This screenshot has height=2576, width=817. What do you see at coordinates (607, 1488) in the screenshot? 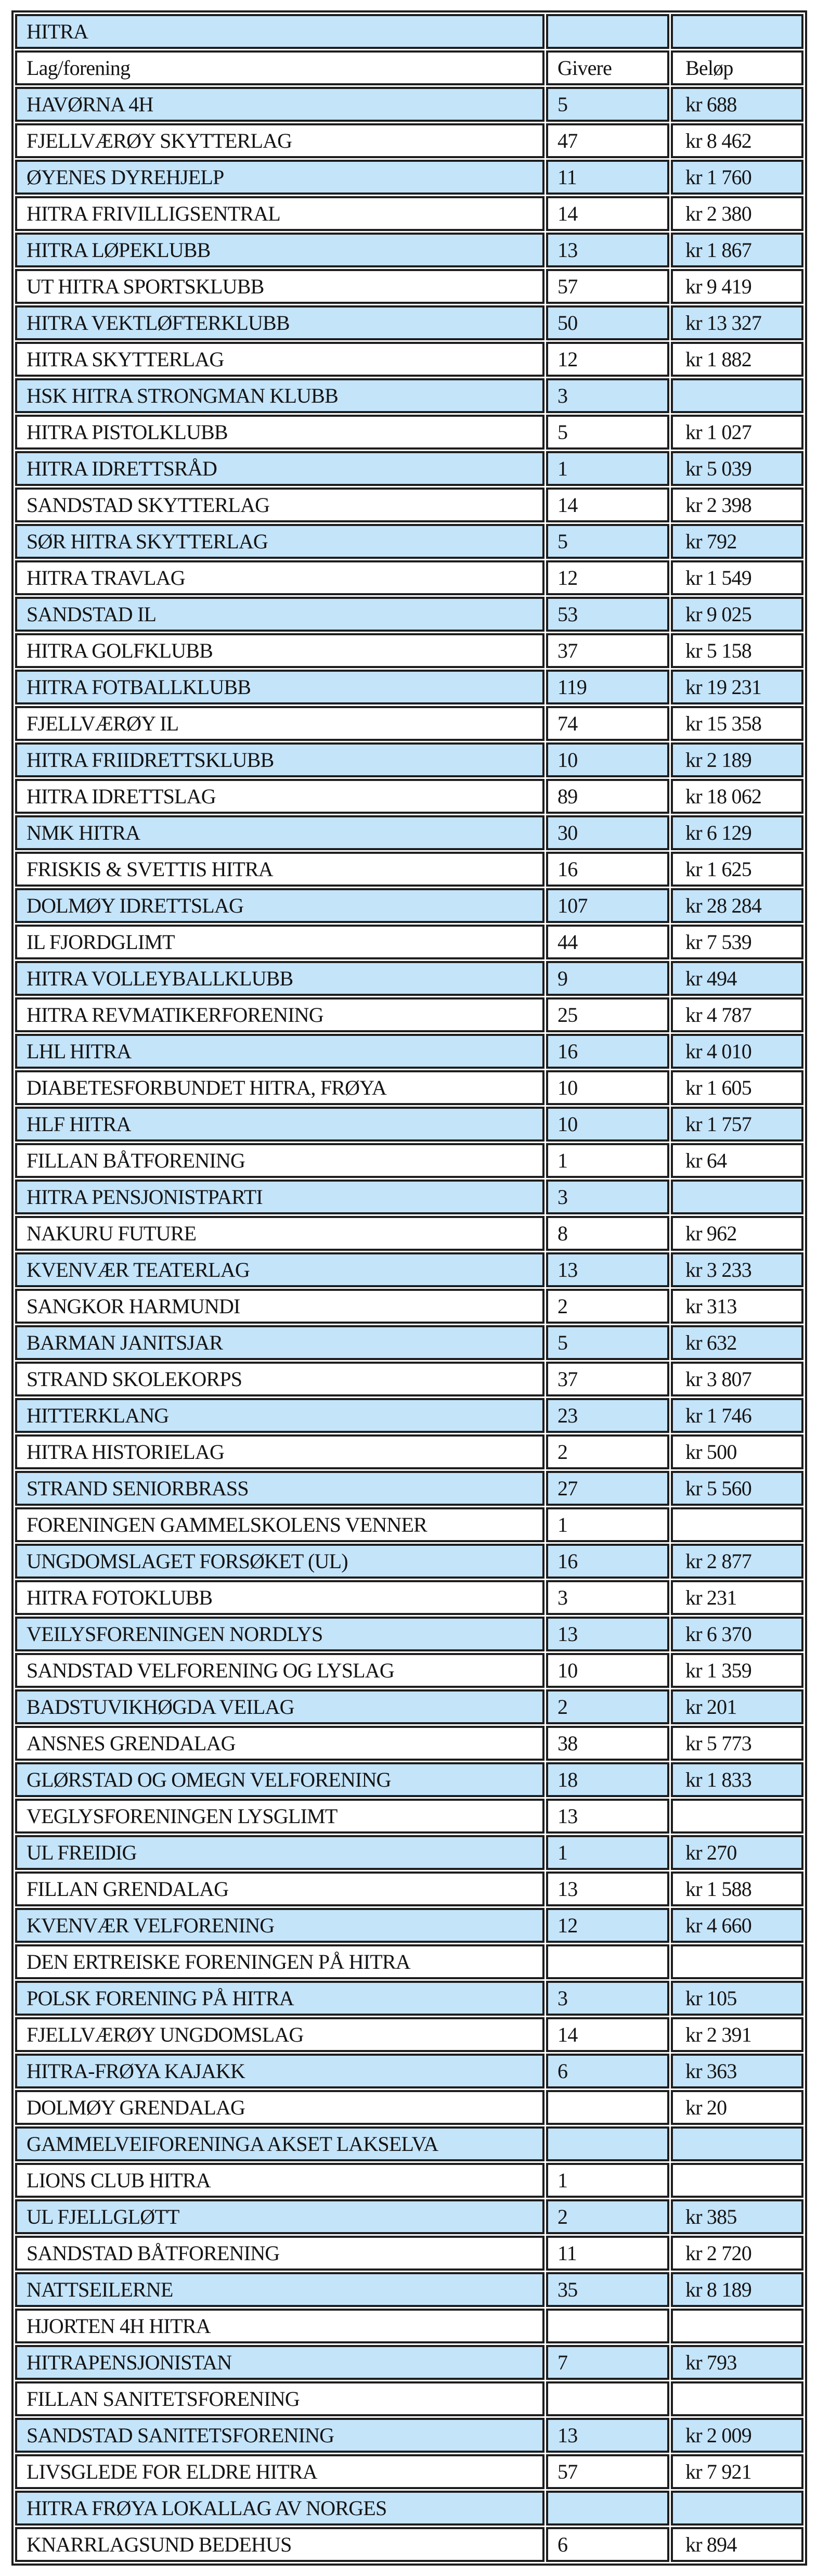
I see `givere-cell: 27` at bounding box center [607, 1488].